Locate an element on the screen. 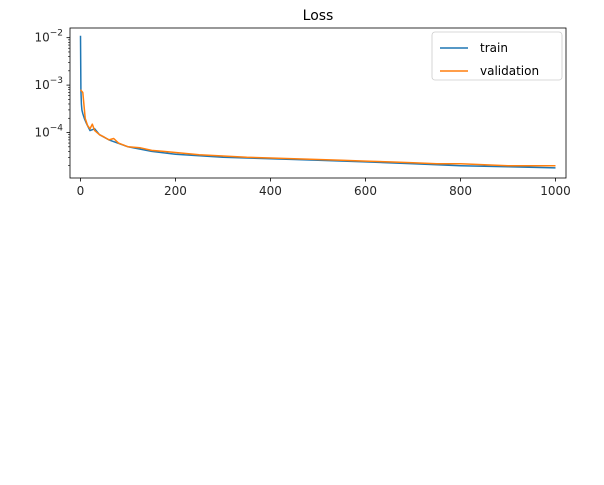 This screenshot has height=485, width=604. y-axis: 10⁻⁴ 10⁻³ 10⁻² is located at coordinates (52, 97).